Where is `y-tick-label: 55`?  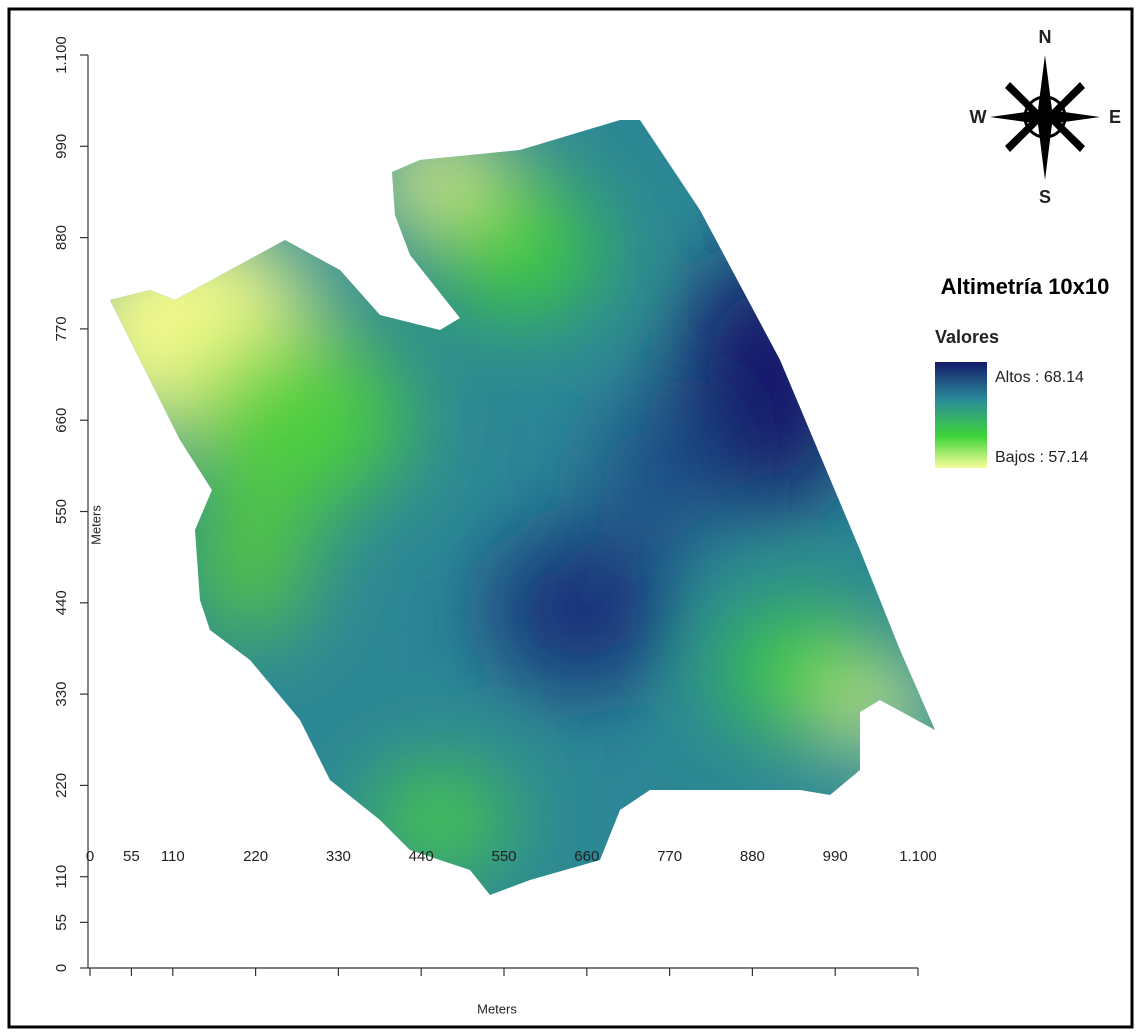 y-tick-label: 55 is located at coordinates (61, 922).